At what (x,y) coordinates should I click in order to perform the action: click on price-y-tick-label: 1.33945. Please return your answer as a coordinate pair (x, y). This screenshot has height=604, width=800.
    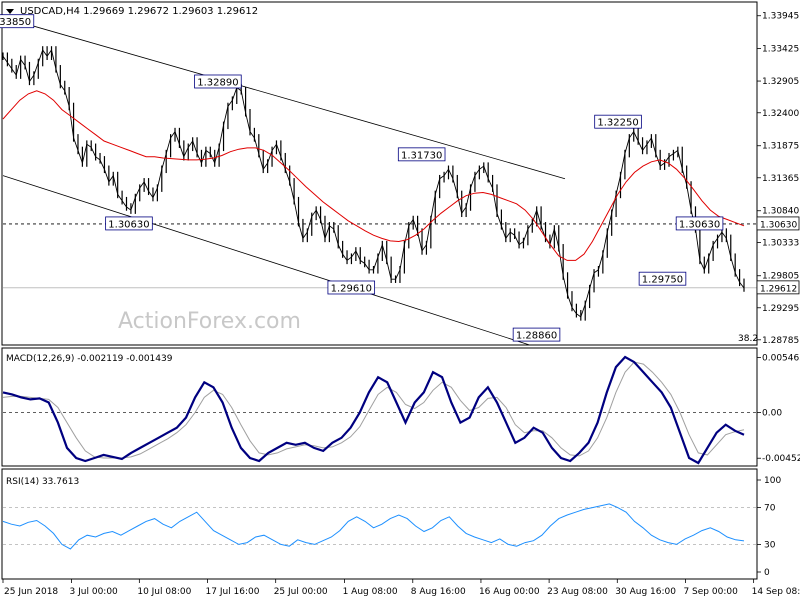
    Looking at the image, I should click on (780, 17).